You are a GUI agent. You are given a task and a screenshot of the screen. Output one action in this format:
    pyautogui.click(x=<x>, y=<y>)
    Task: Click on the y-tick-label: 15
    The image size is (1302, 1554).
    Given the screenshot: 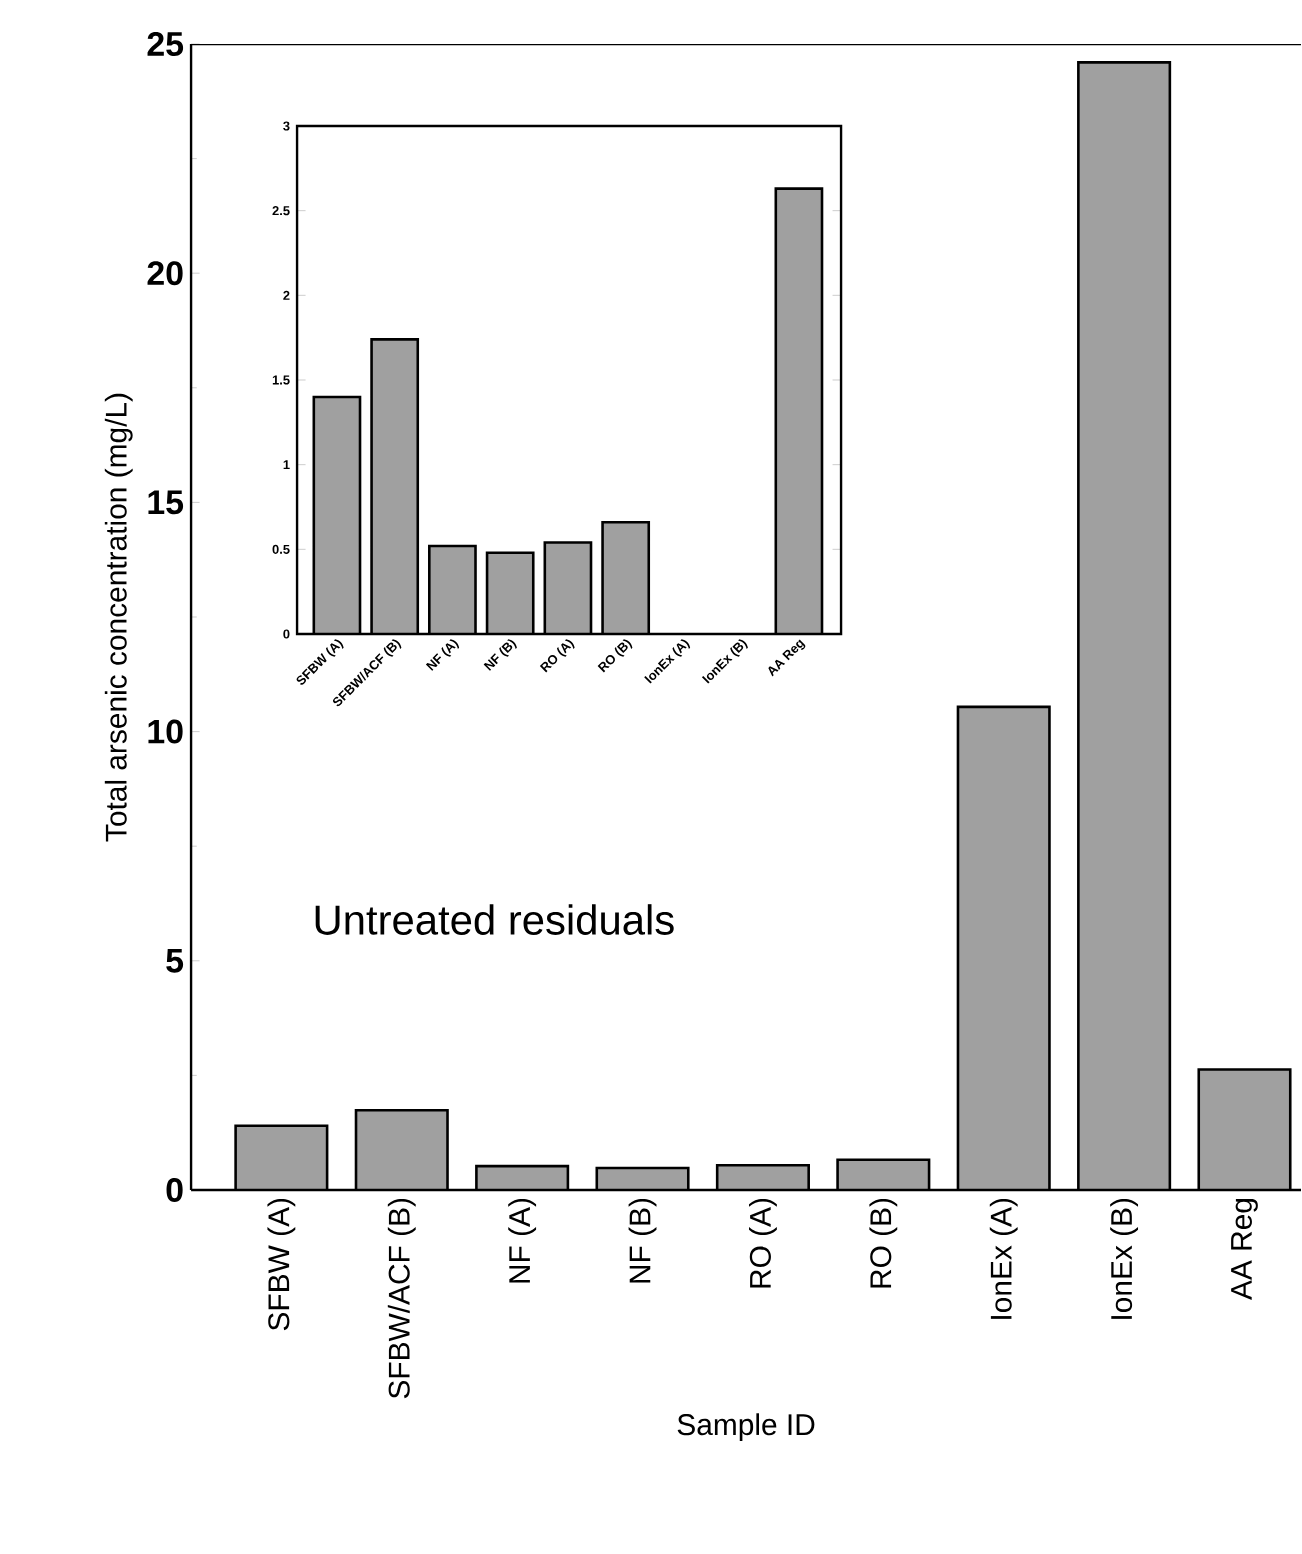 What is the action you would take?
    pyautogui.click(x=166, y=502)
    